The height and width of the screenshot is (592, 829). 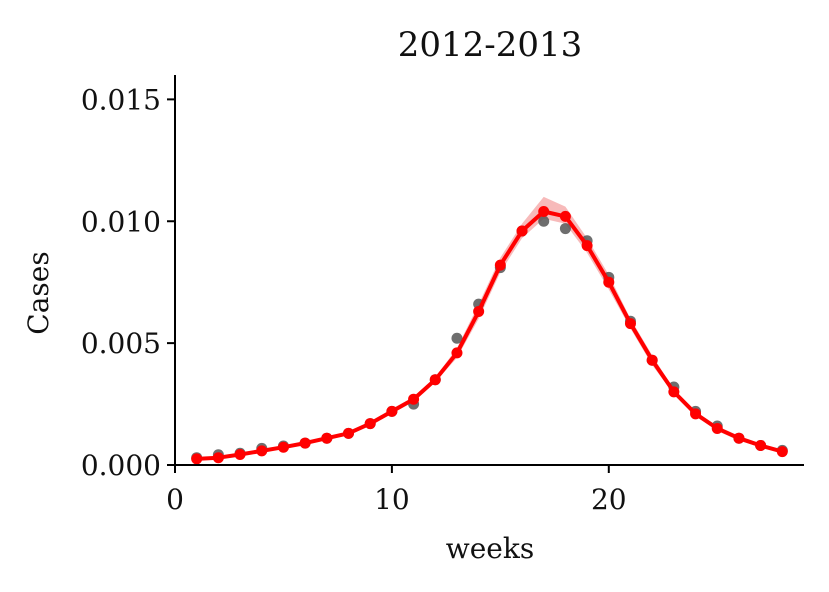 I want to click on y-tick-label: 0.010, so click(x=121, y=221).